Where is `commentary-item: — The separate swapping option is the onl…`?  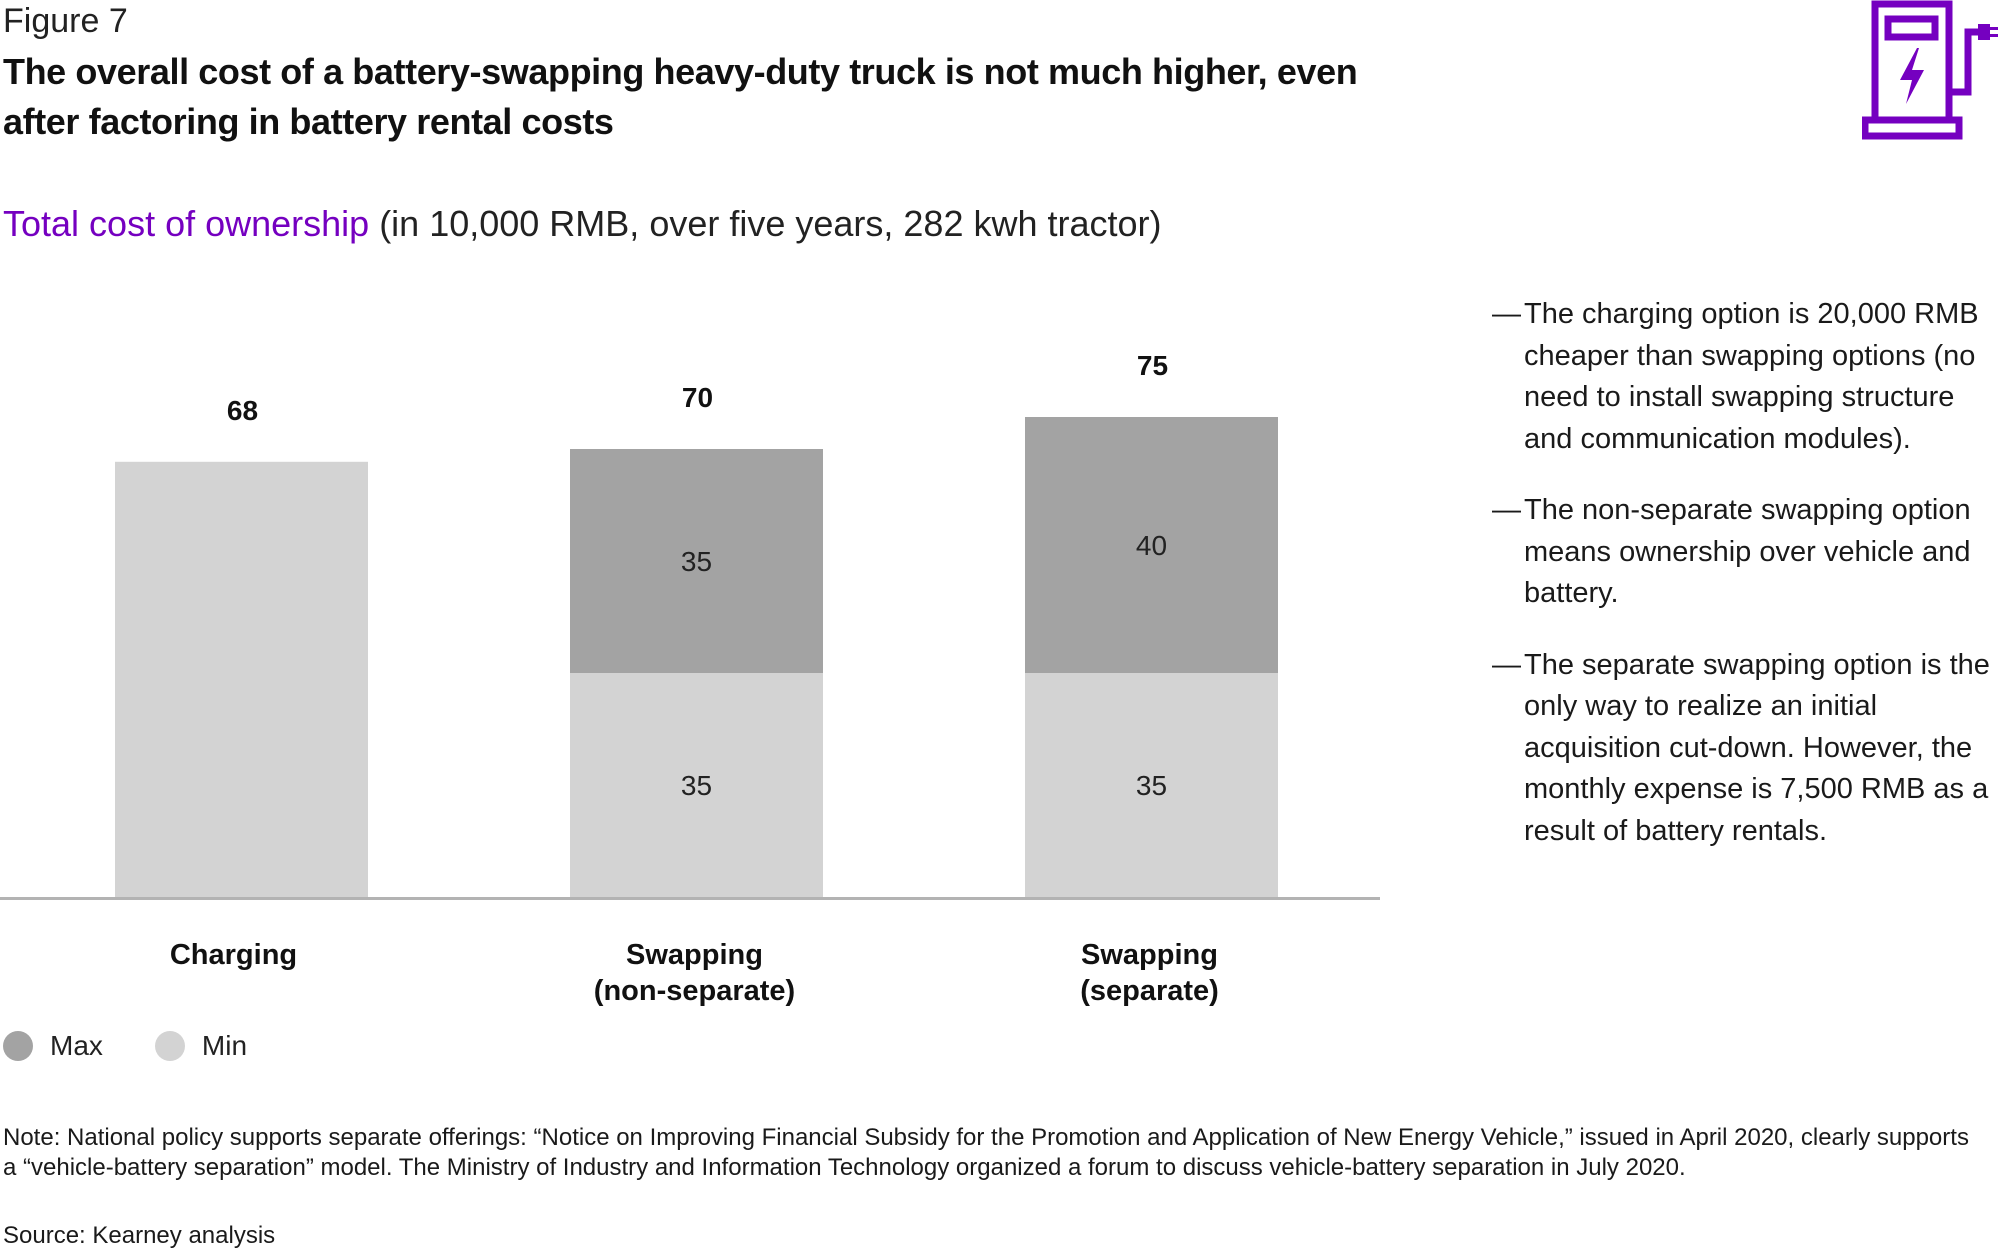 commentary-item: — The separate swapping option is the onl… is located at coordinates (1742, 749).